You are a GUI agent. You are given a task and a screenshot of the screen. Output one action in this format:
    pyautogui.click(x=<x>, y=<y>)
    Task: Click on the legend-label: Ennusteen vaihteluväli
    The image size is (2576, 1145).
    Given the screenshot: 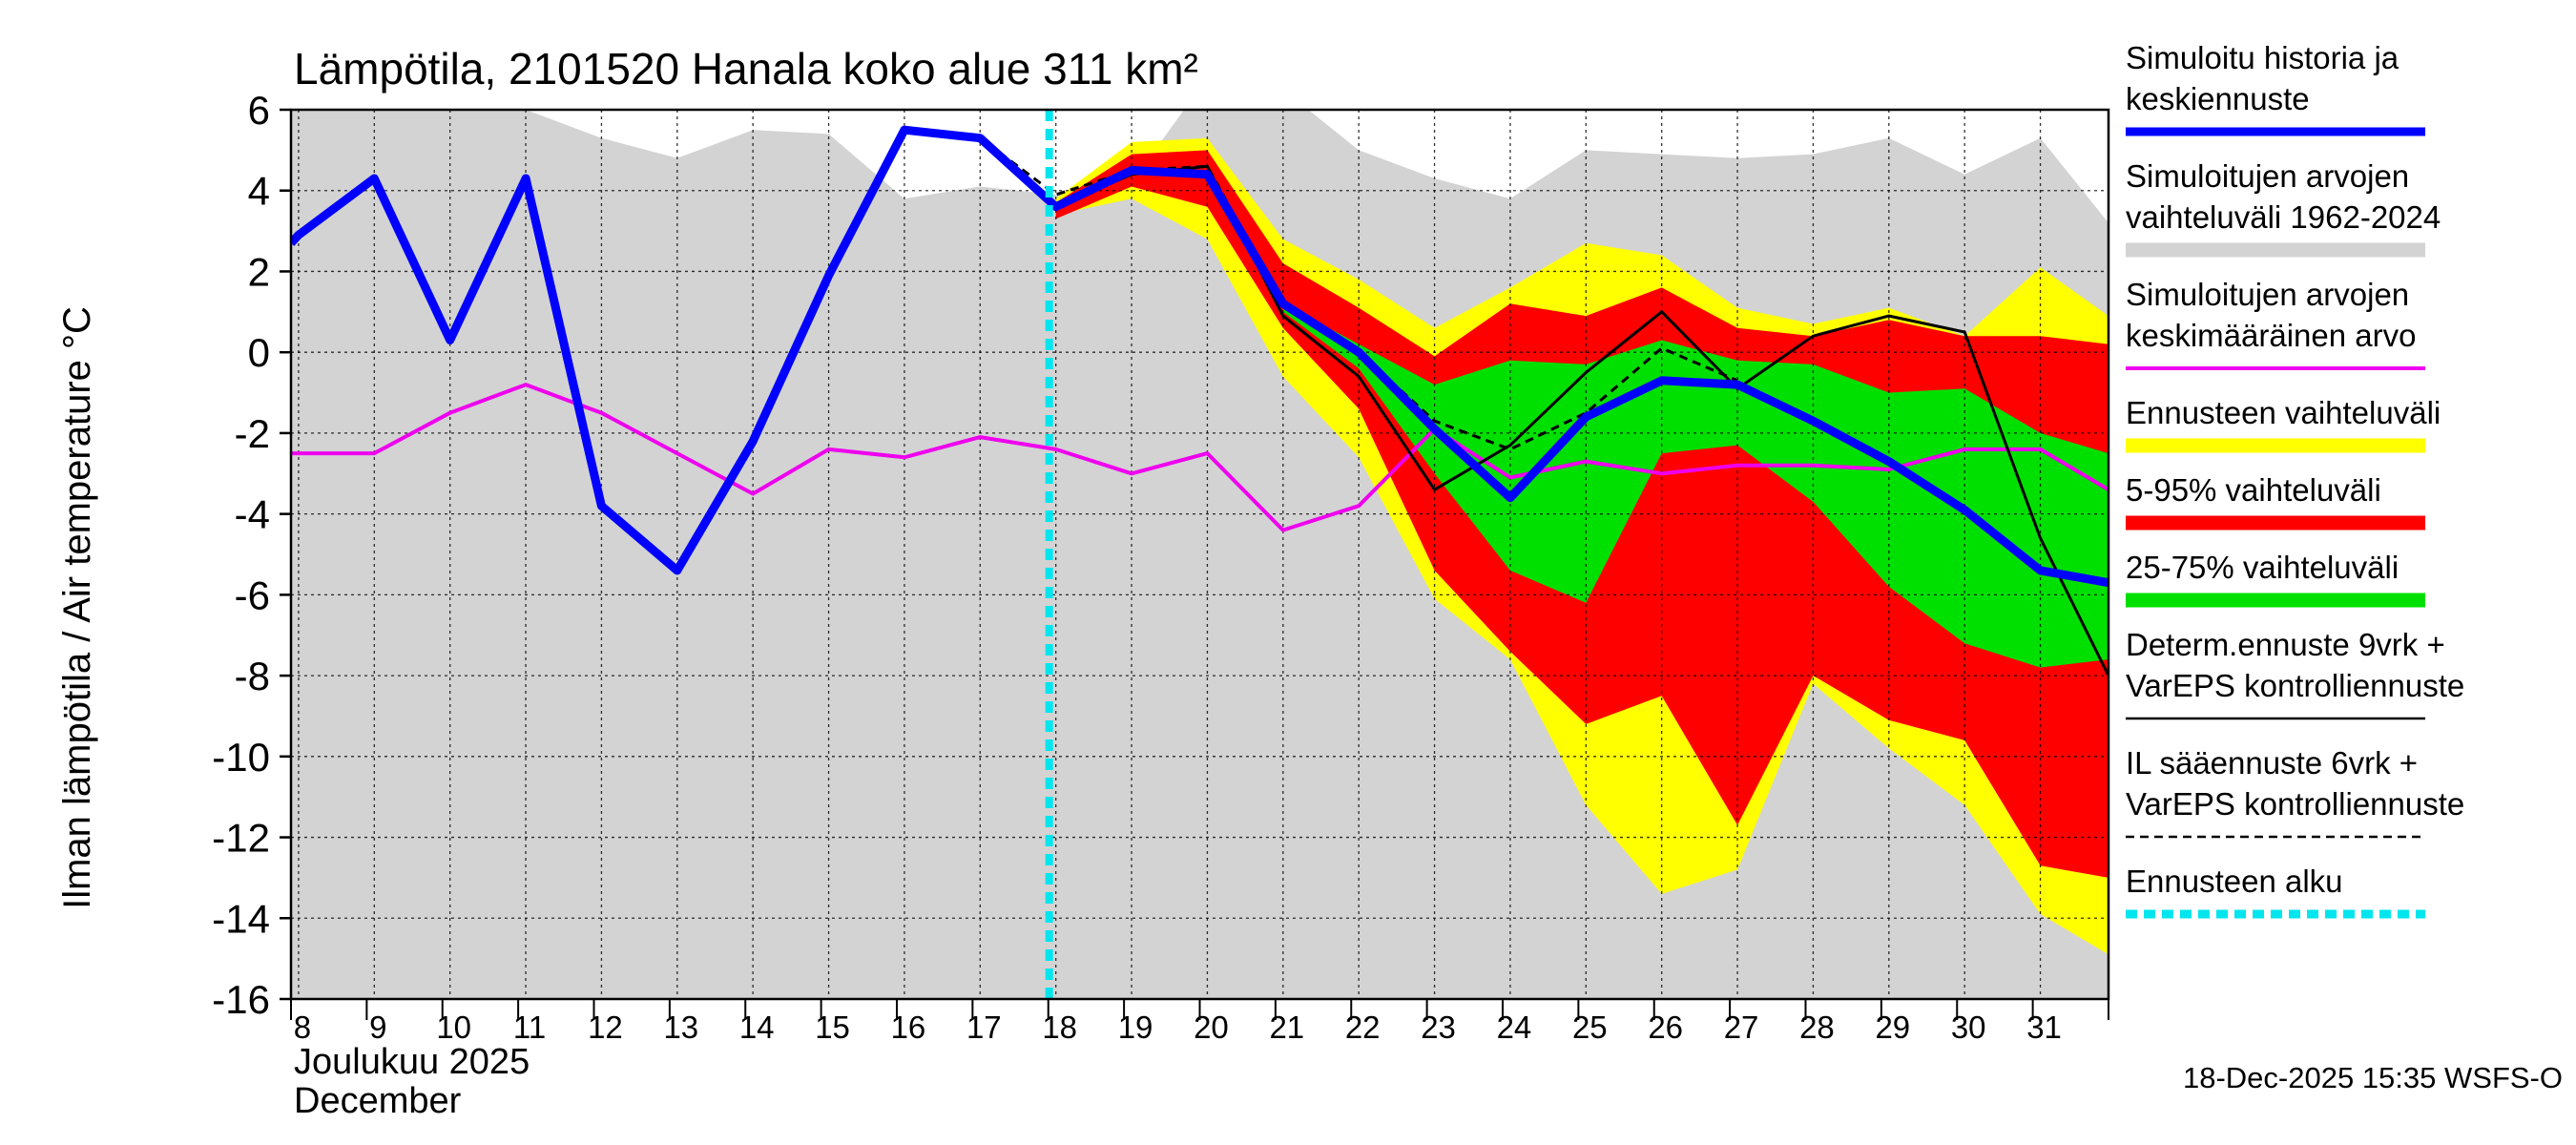 What is the action you would take?
    pyautogui.click(x=2283, y=413)
    